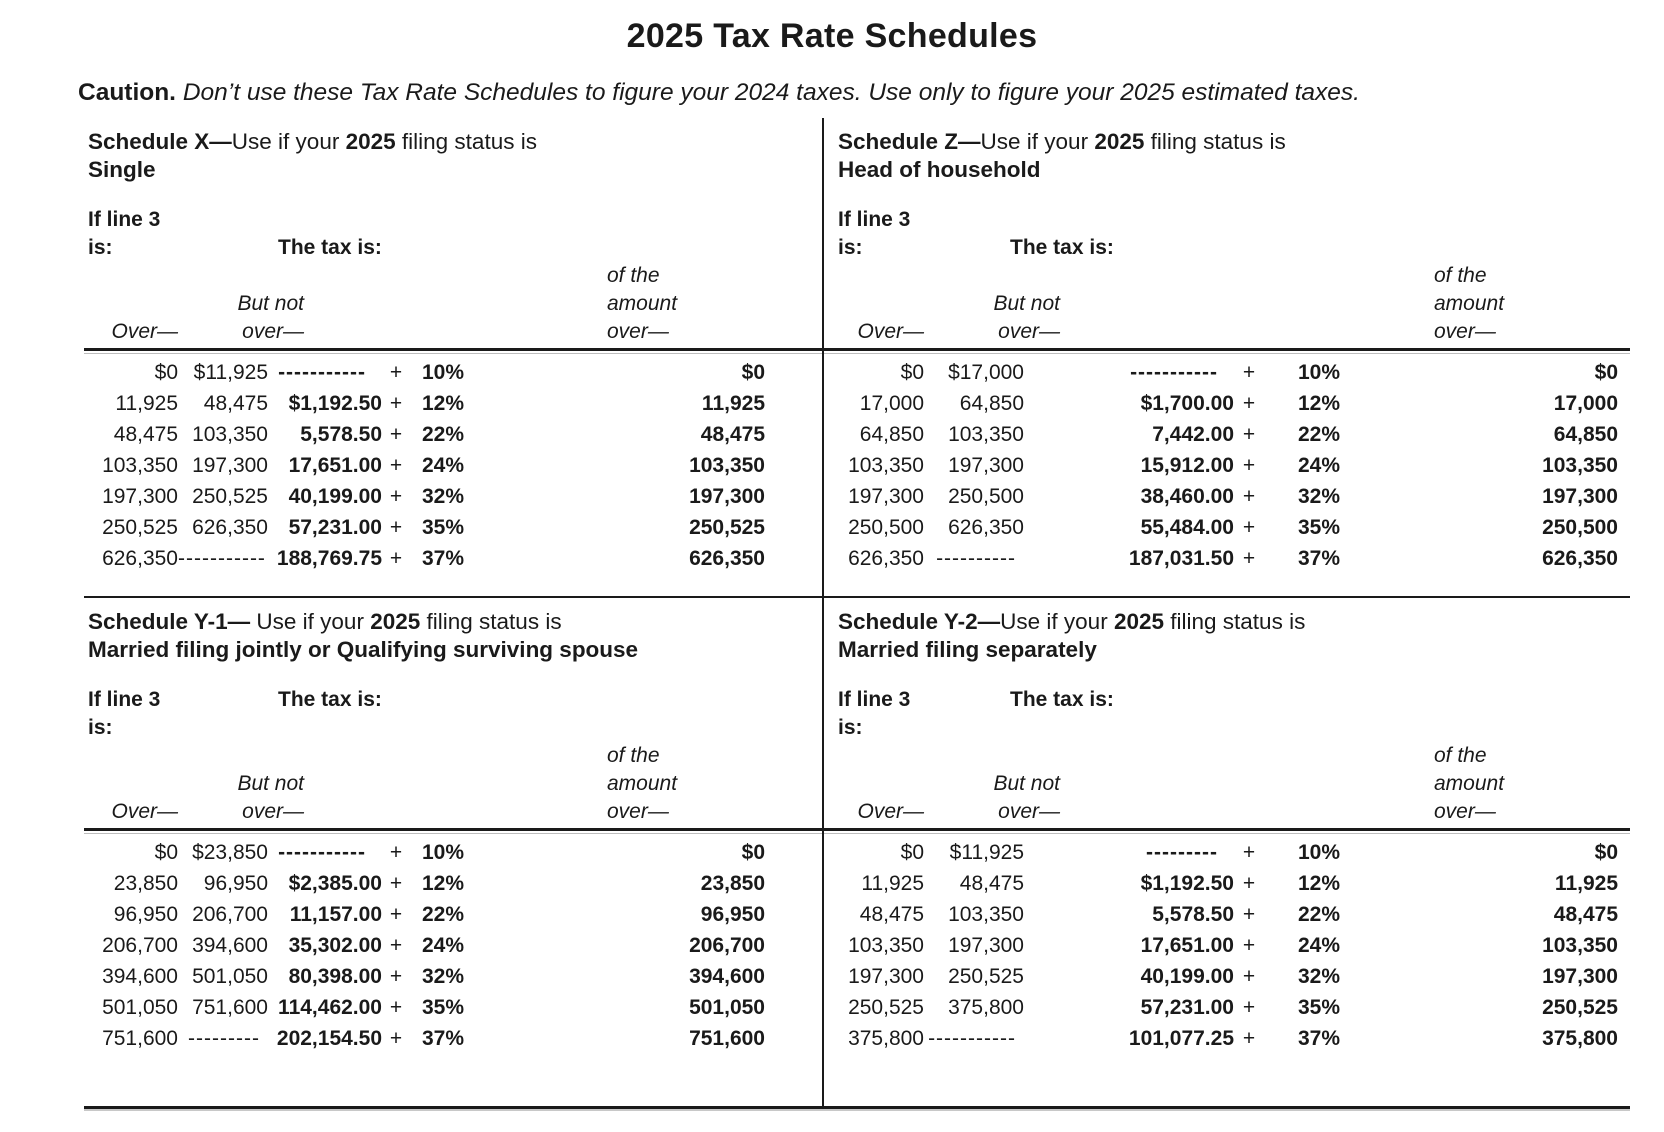 Image resolution: width=1664 pixels, height=1132 pixels. I want to click on tax-base-value: 7,442.00, so click(1193, 434).